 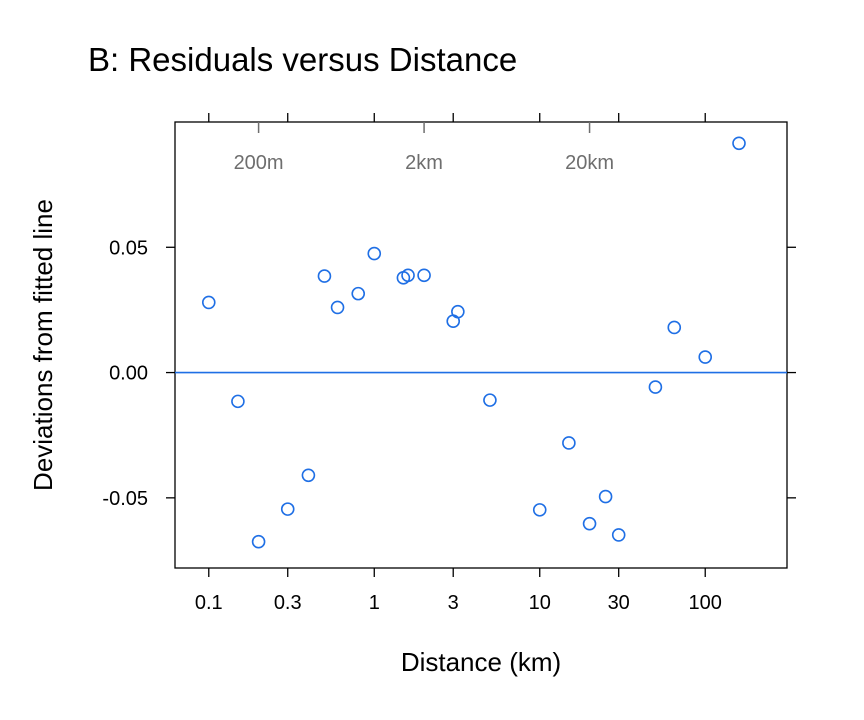 I want to click on top-distance-label: 20km, so click(x=589, y=163).